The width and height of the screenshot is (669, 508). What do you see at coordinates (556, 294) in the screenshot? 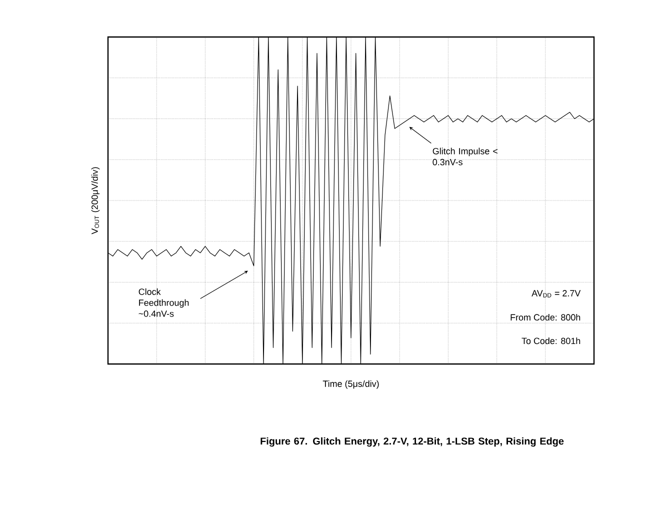
I see `annotation: AV$_{DD}$ = 2.7V` at bounding box center [556, 294].